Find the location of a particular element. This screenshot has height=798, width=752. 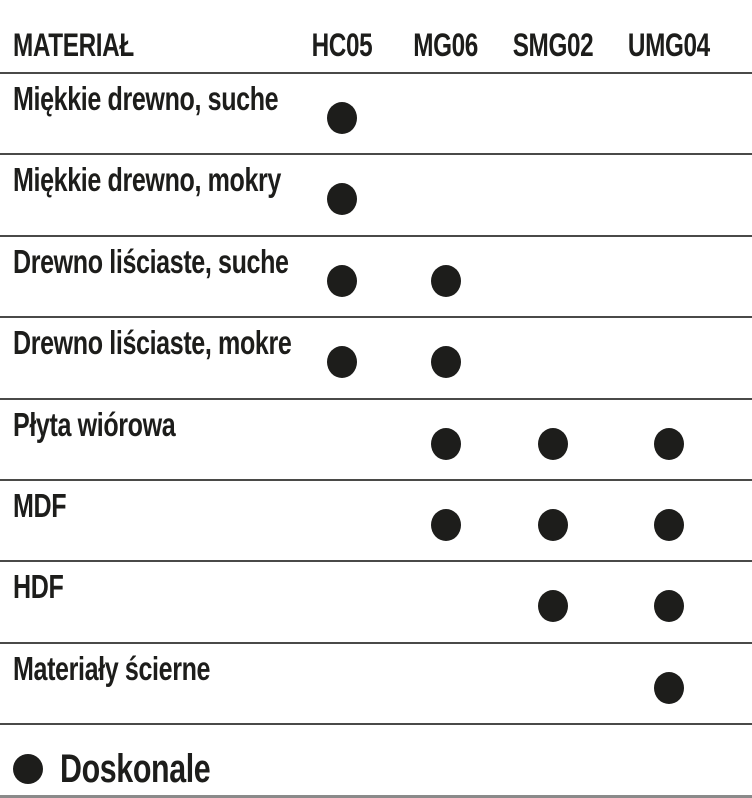

table-row: Miękkie drewno, suche is located at coordinates (376, 112).